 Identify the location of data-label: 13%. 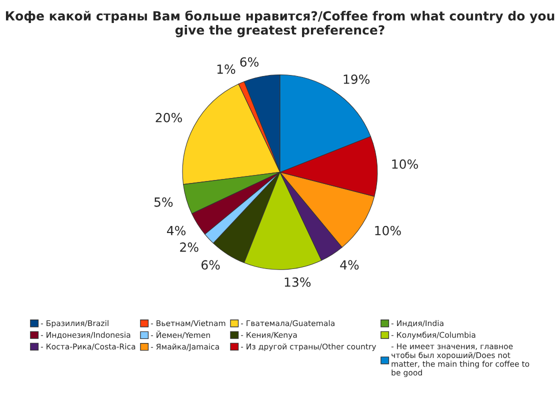
(297, 282).